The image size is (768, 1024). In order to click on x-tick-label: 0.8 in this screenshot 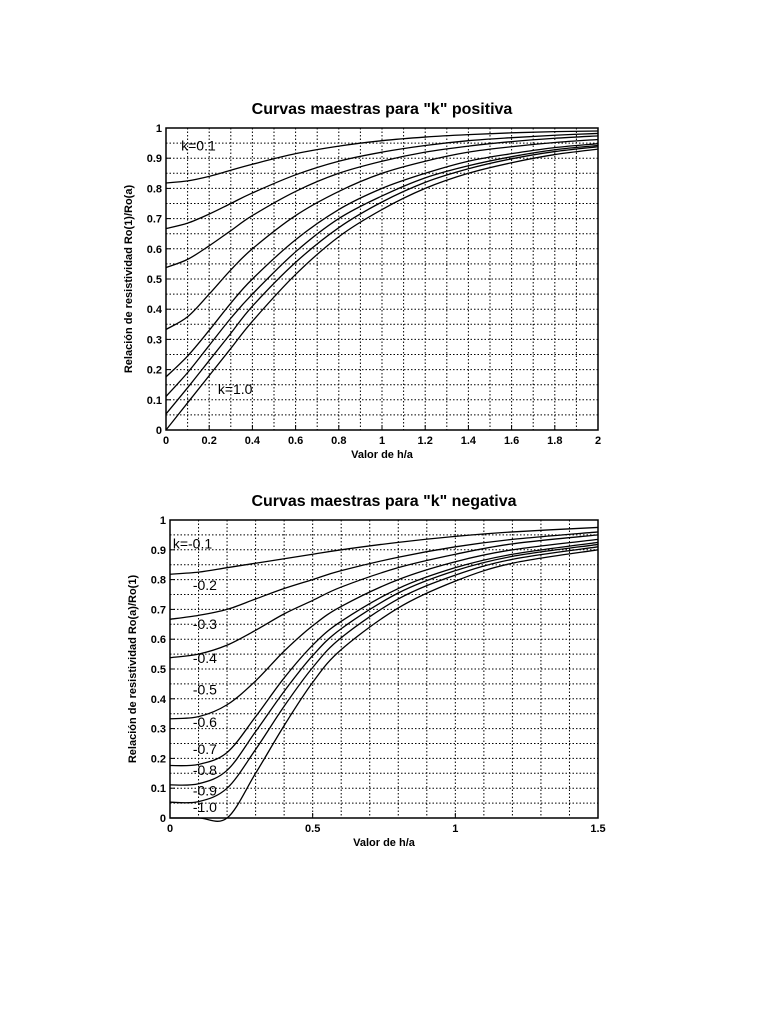, I will do `click(338, 441)`.